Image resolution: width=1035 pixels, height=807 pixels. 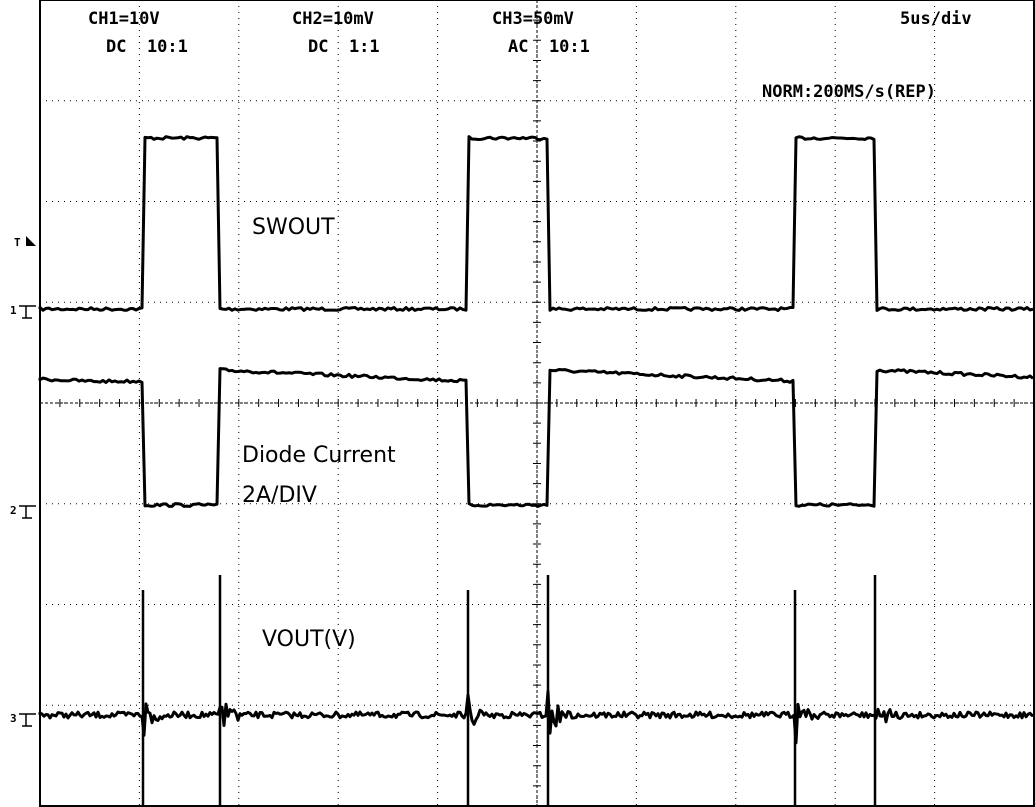 I want to click on ch1-marker: 1, so click(x=13, y=310).